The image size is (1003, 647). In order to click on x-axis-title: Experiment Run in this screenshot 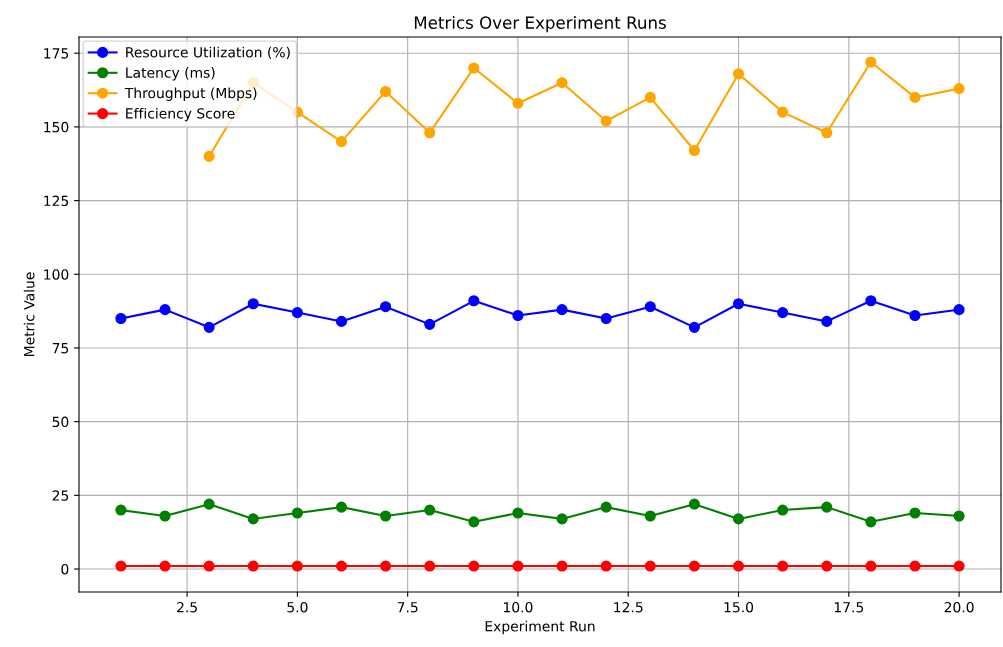, I will do `click(540, 627)`.